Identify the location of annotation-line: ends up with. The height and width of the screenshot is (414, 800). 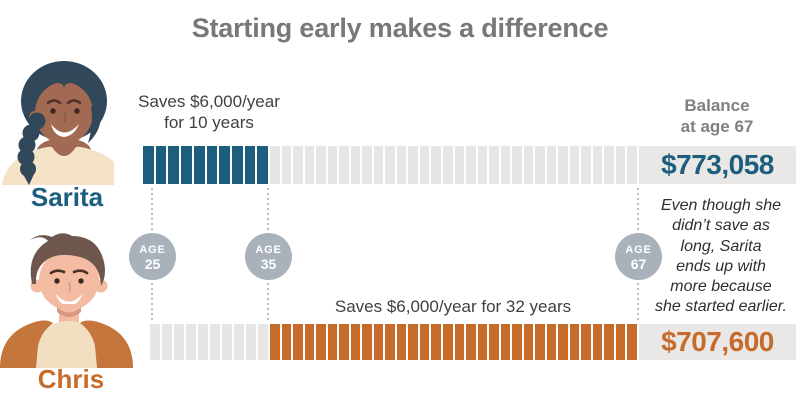
(721, 266).